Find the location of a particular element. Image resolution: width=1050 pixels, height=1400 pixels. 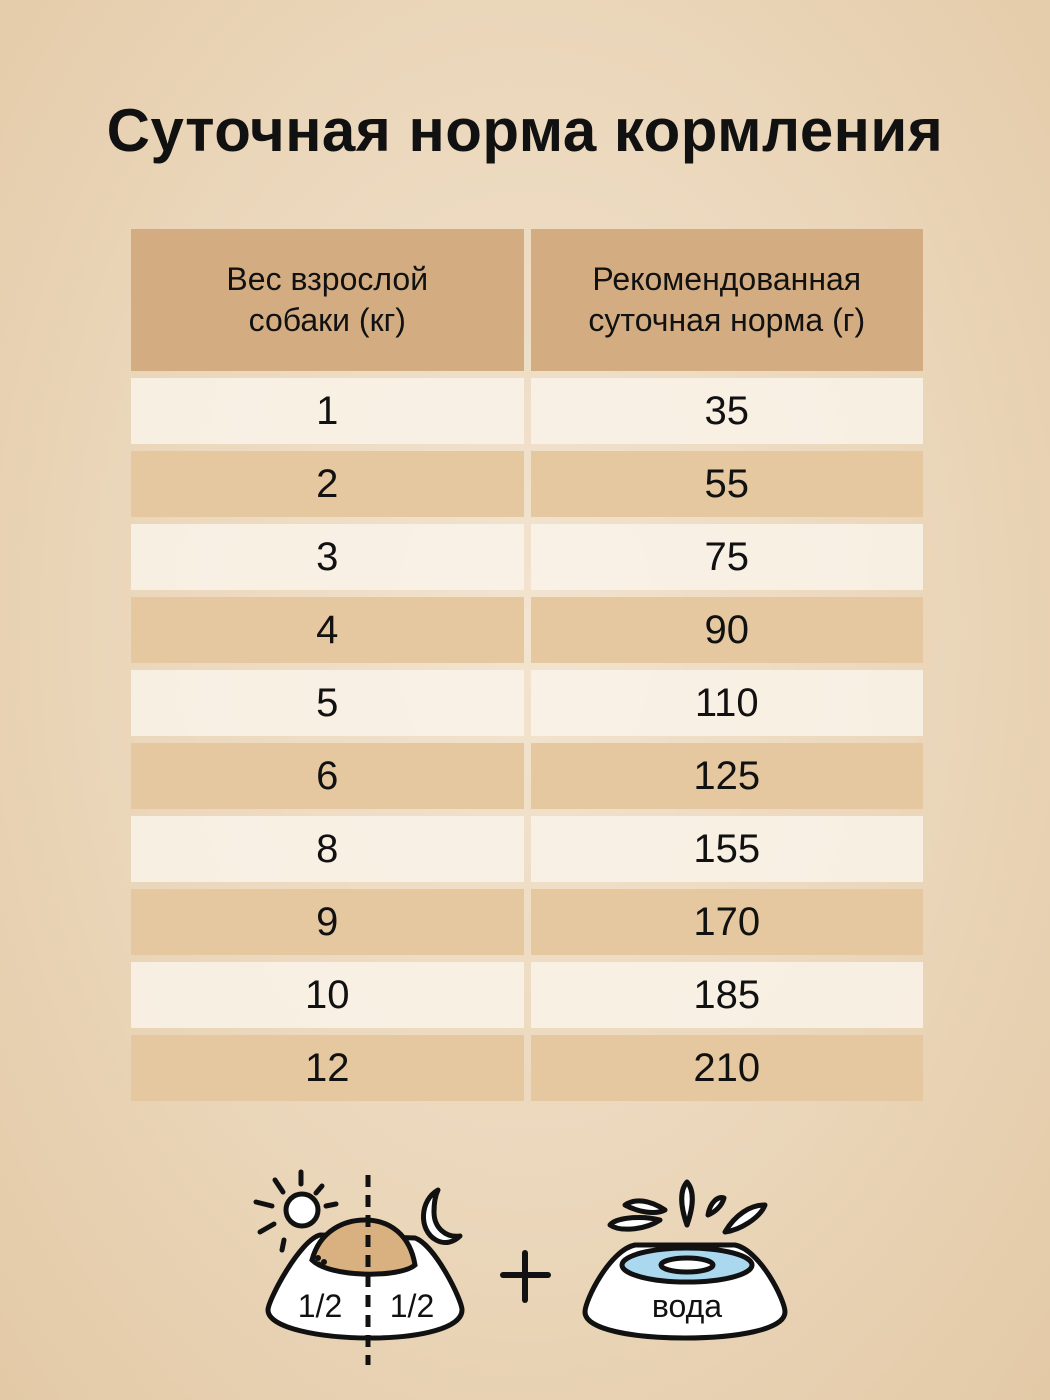

norm-cell: 110 is located at coordinates (726, 703).